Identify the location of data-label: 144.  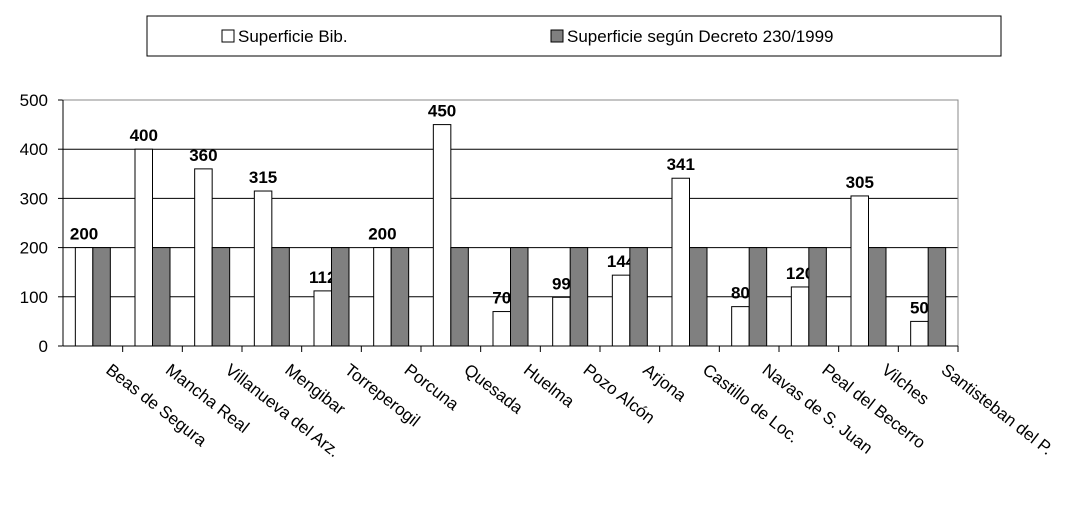
(621, 261).